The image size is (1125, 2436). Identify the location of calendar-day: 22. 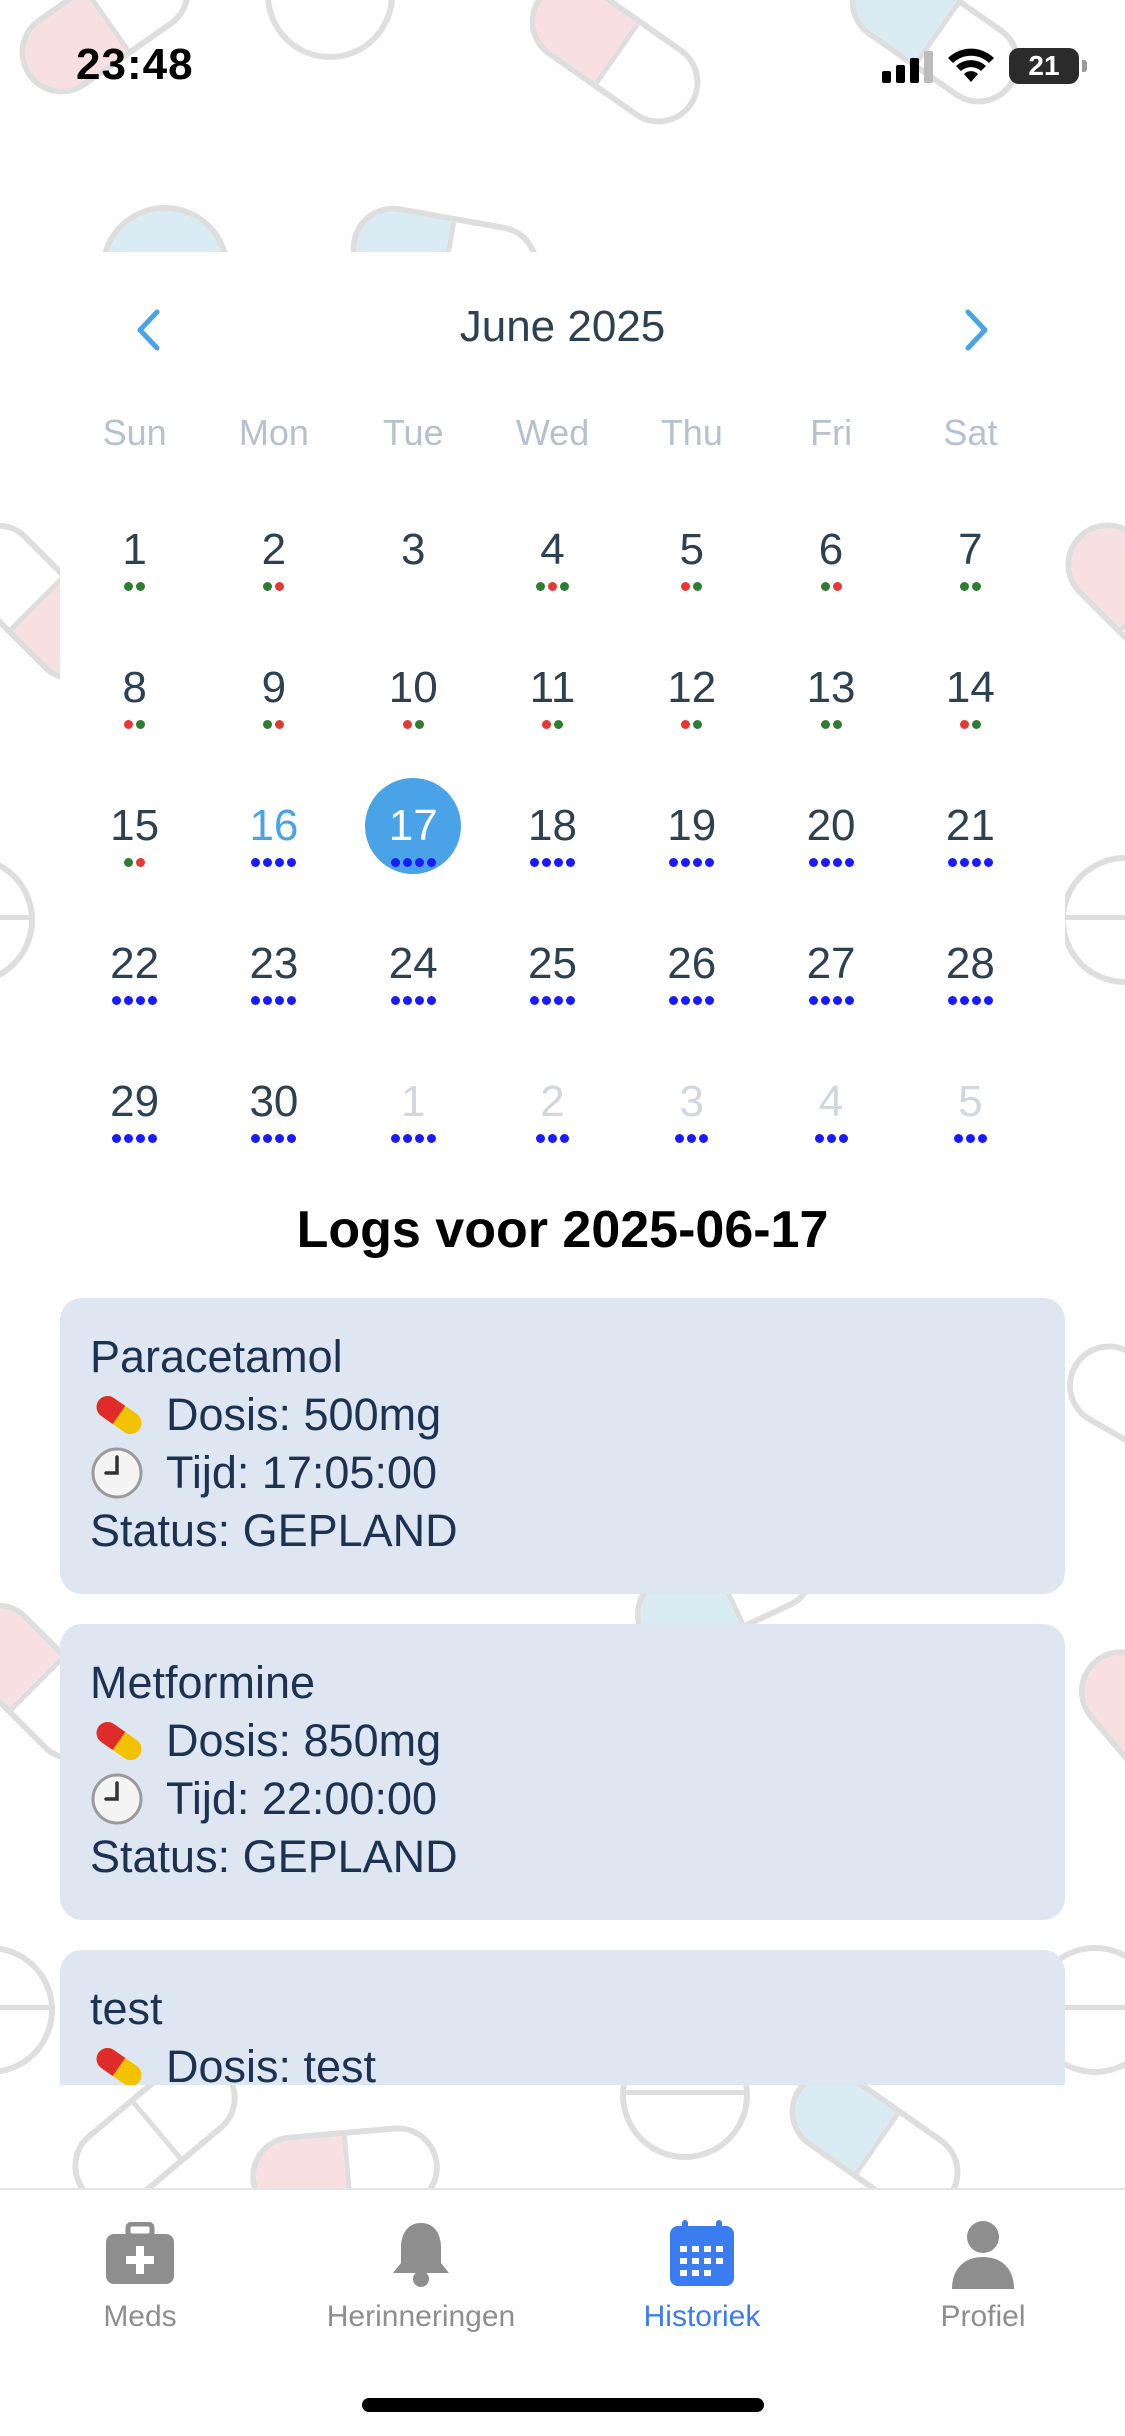
(134, 985).